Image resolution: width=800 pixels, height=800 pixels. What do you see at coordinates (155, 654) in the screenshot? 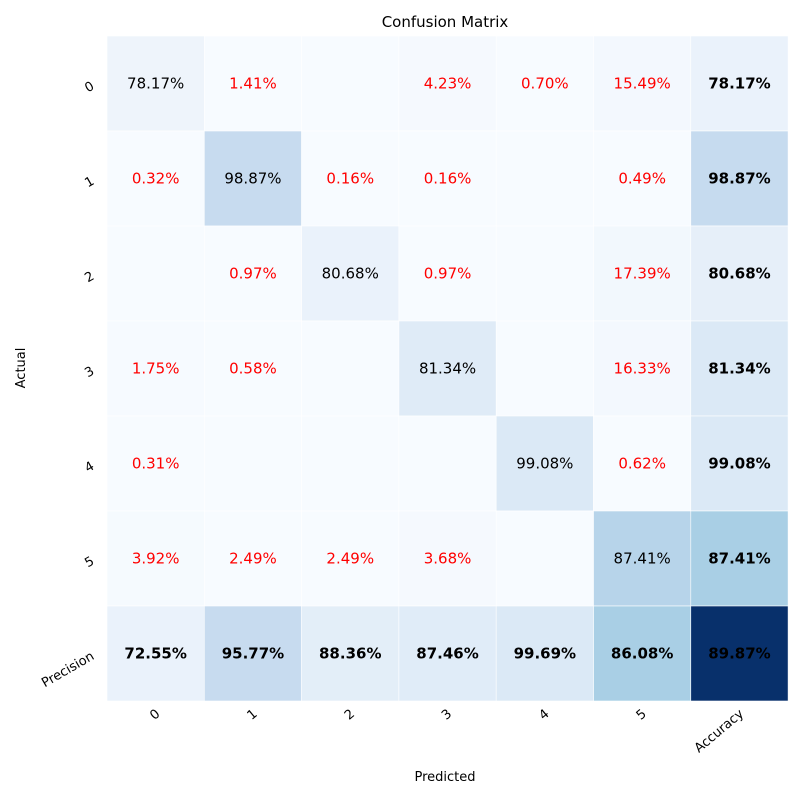
I see `cell-value-label: 72.55%` at bounding box center [155, 654].